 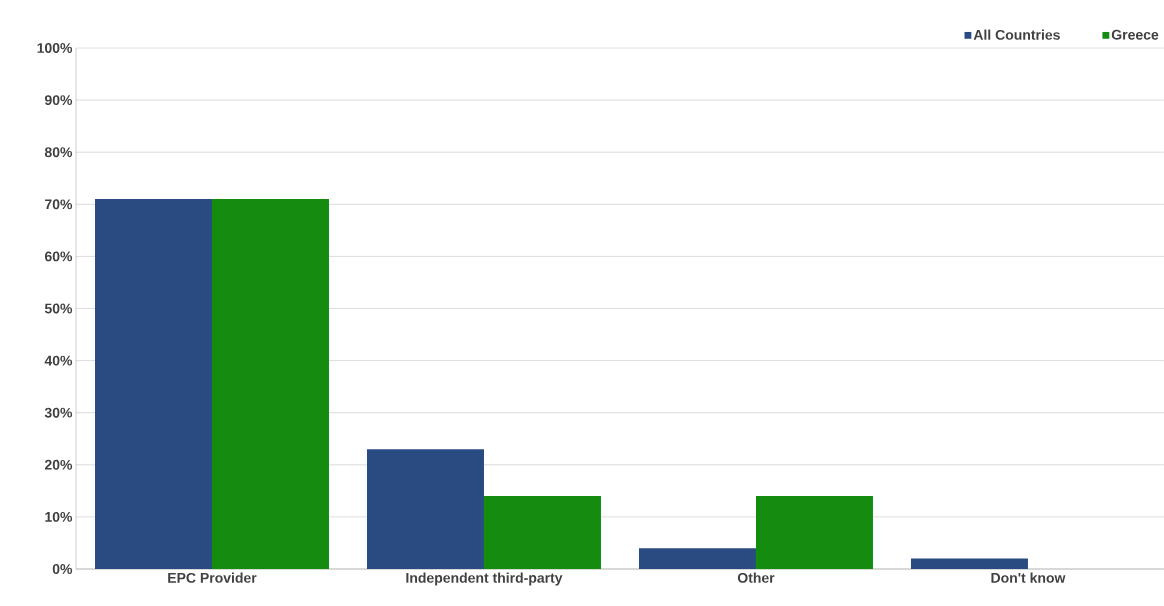 What do you see at coordinates (62, 569) in the screenshot?
I see `y-tick-label: 0%` at bounding box center [62, 569].